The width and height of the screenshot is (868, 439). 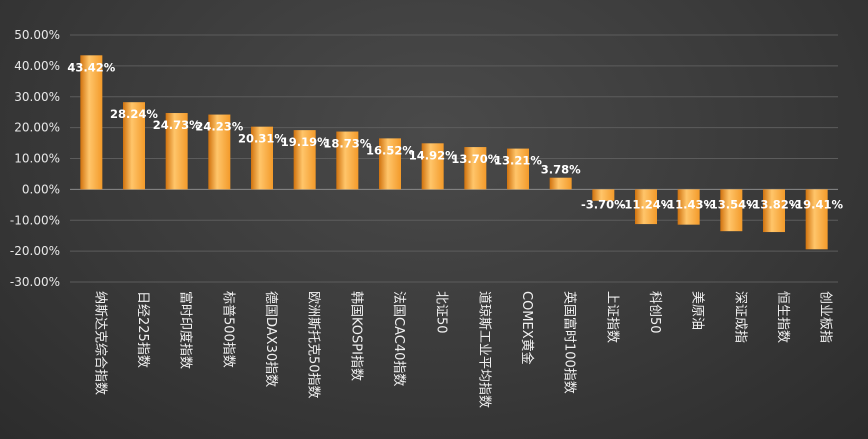 I want to click on category-label: 科创50, so click(x=654, y=312).